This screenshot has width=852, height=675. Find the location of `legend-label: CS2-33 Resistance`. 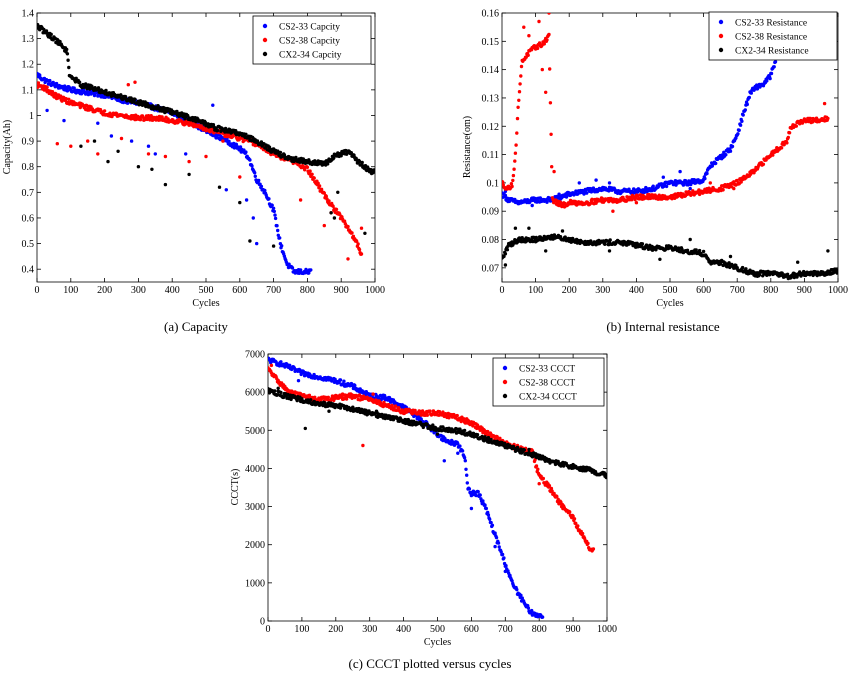

legend-label: CS2-33 Resistance is located at coordinates (771, 24).